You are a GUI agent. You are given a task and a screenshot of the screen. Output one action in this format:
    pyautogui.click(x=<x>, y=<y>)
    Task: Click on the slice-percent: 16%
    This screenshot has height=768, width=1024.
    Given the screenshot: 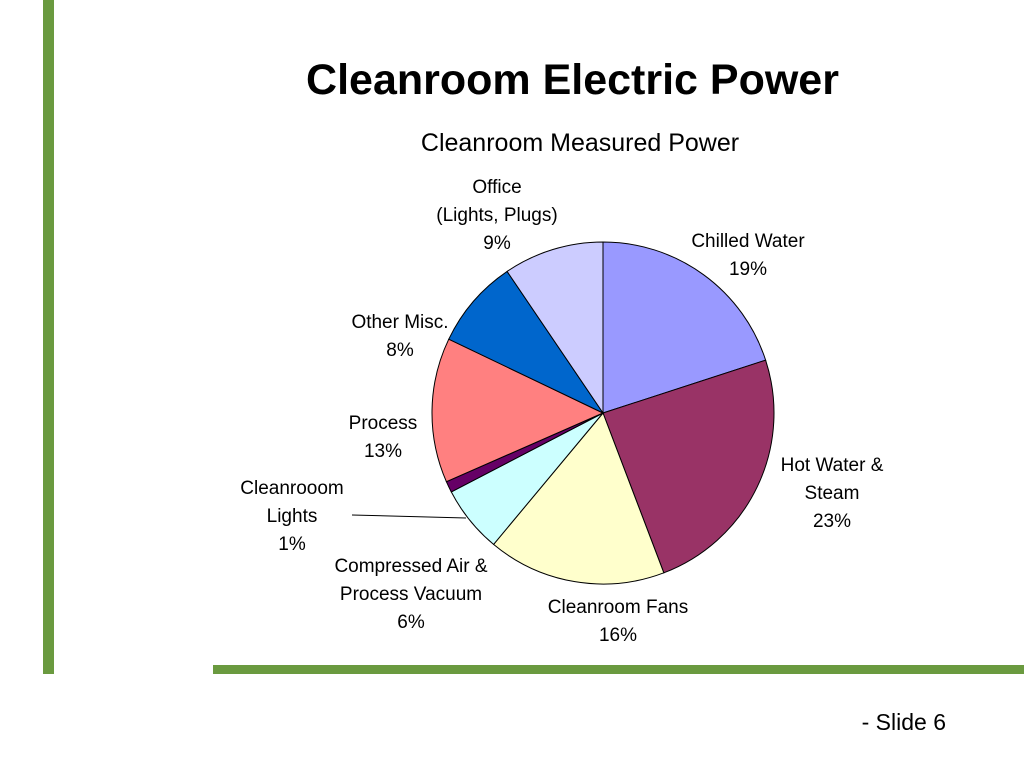 What is the action you would take?
    pyautogui.click(x=618, y=635)
    